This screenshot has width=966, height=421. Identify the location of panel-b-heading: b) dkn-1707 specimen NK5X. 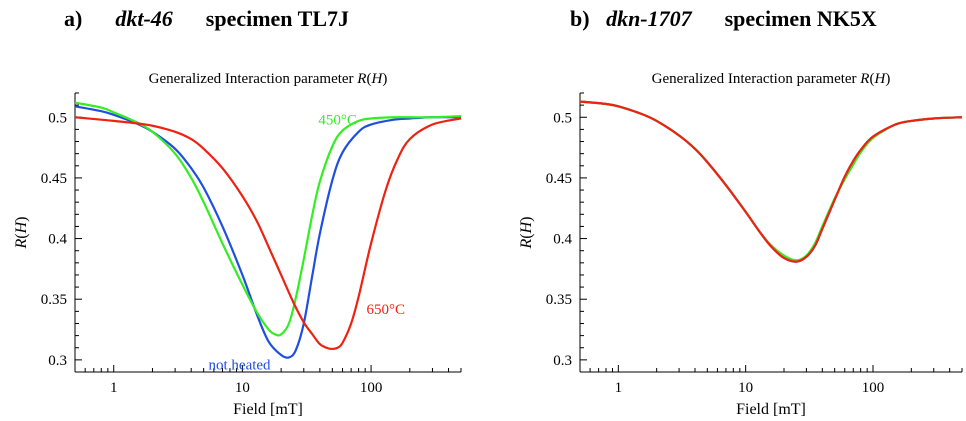
(723, 19).